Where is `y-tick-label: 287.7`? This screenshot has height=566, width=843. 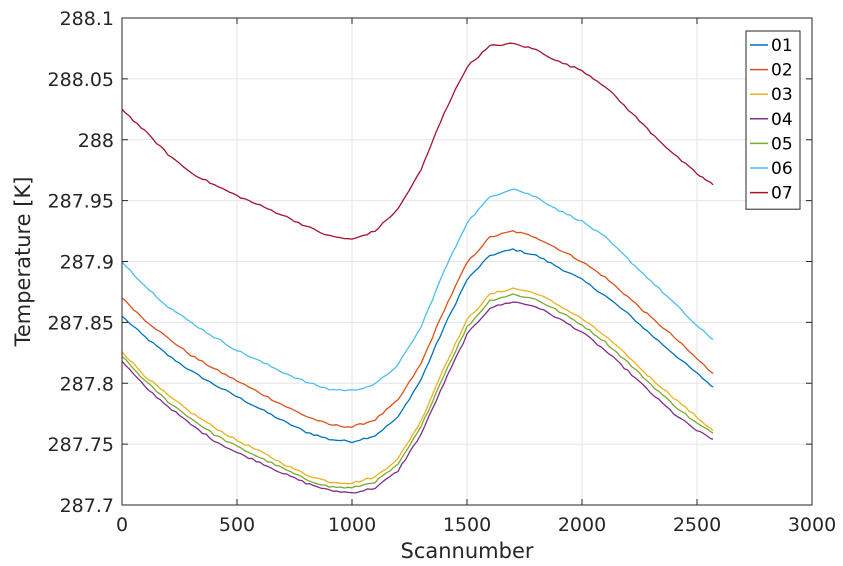
y-tick-label: 287.7 is located at coordinates (87, 506).